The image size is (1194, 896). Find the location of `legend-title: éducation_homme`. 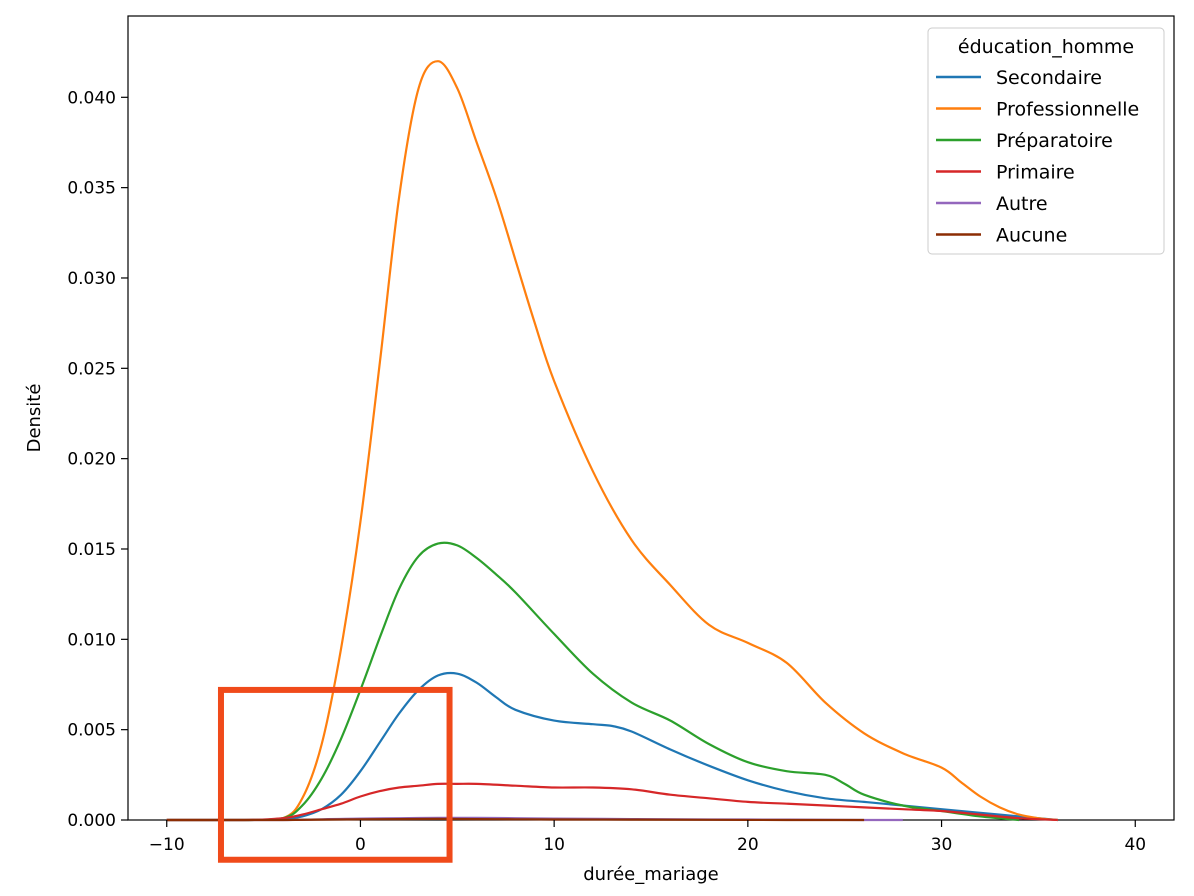

legend-title: éducation_homme is located at coordinates (1046, 47).